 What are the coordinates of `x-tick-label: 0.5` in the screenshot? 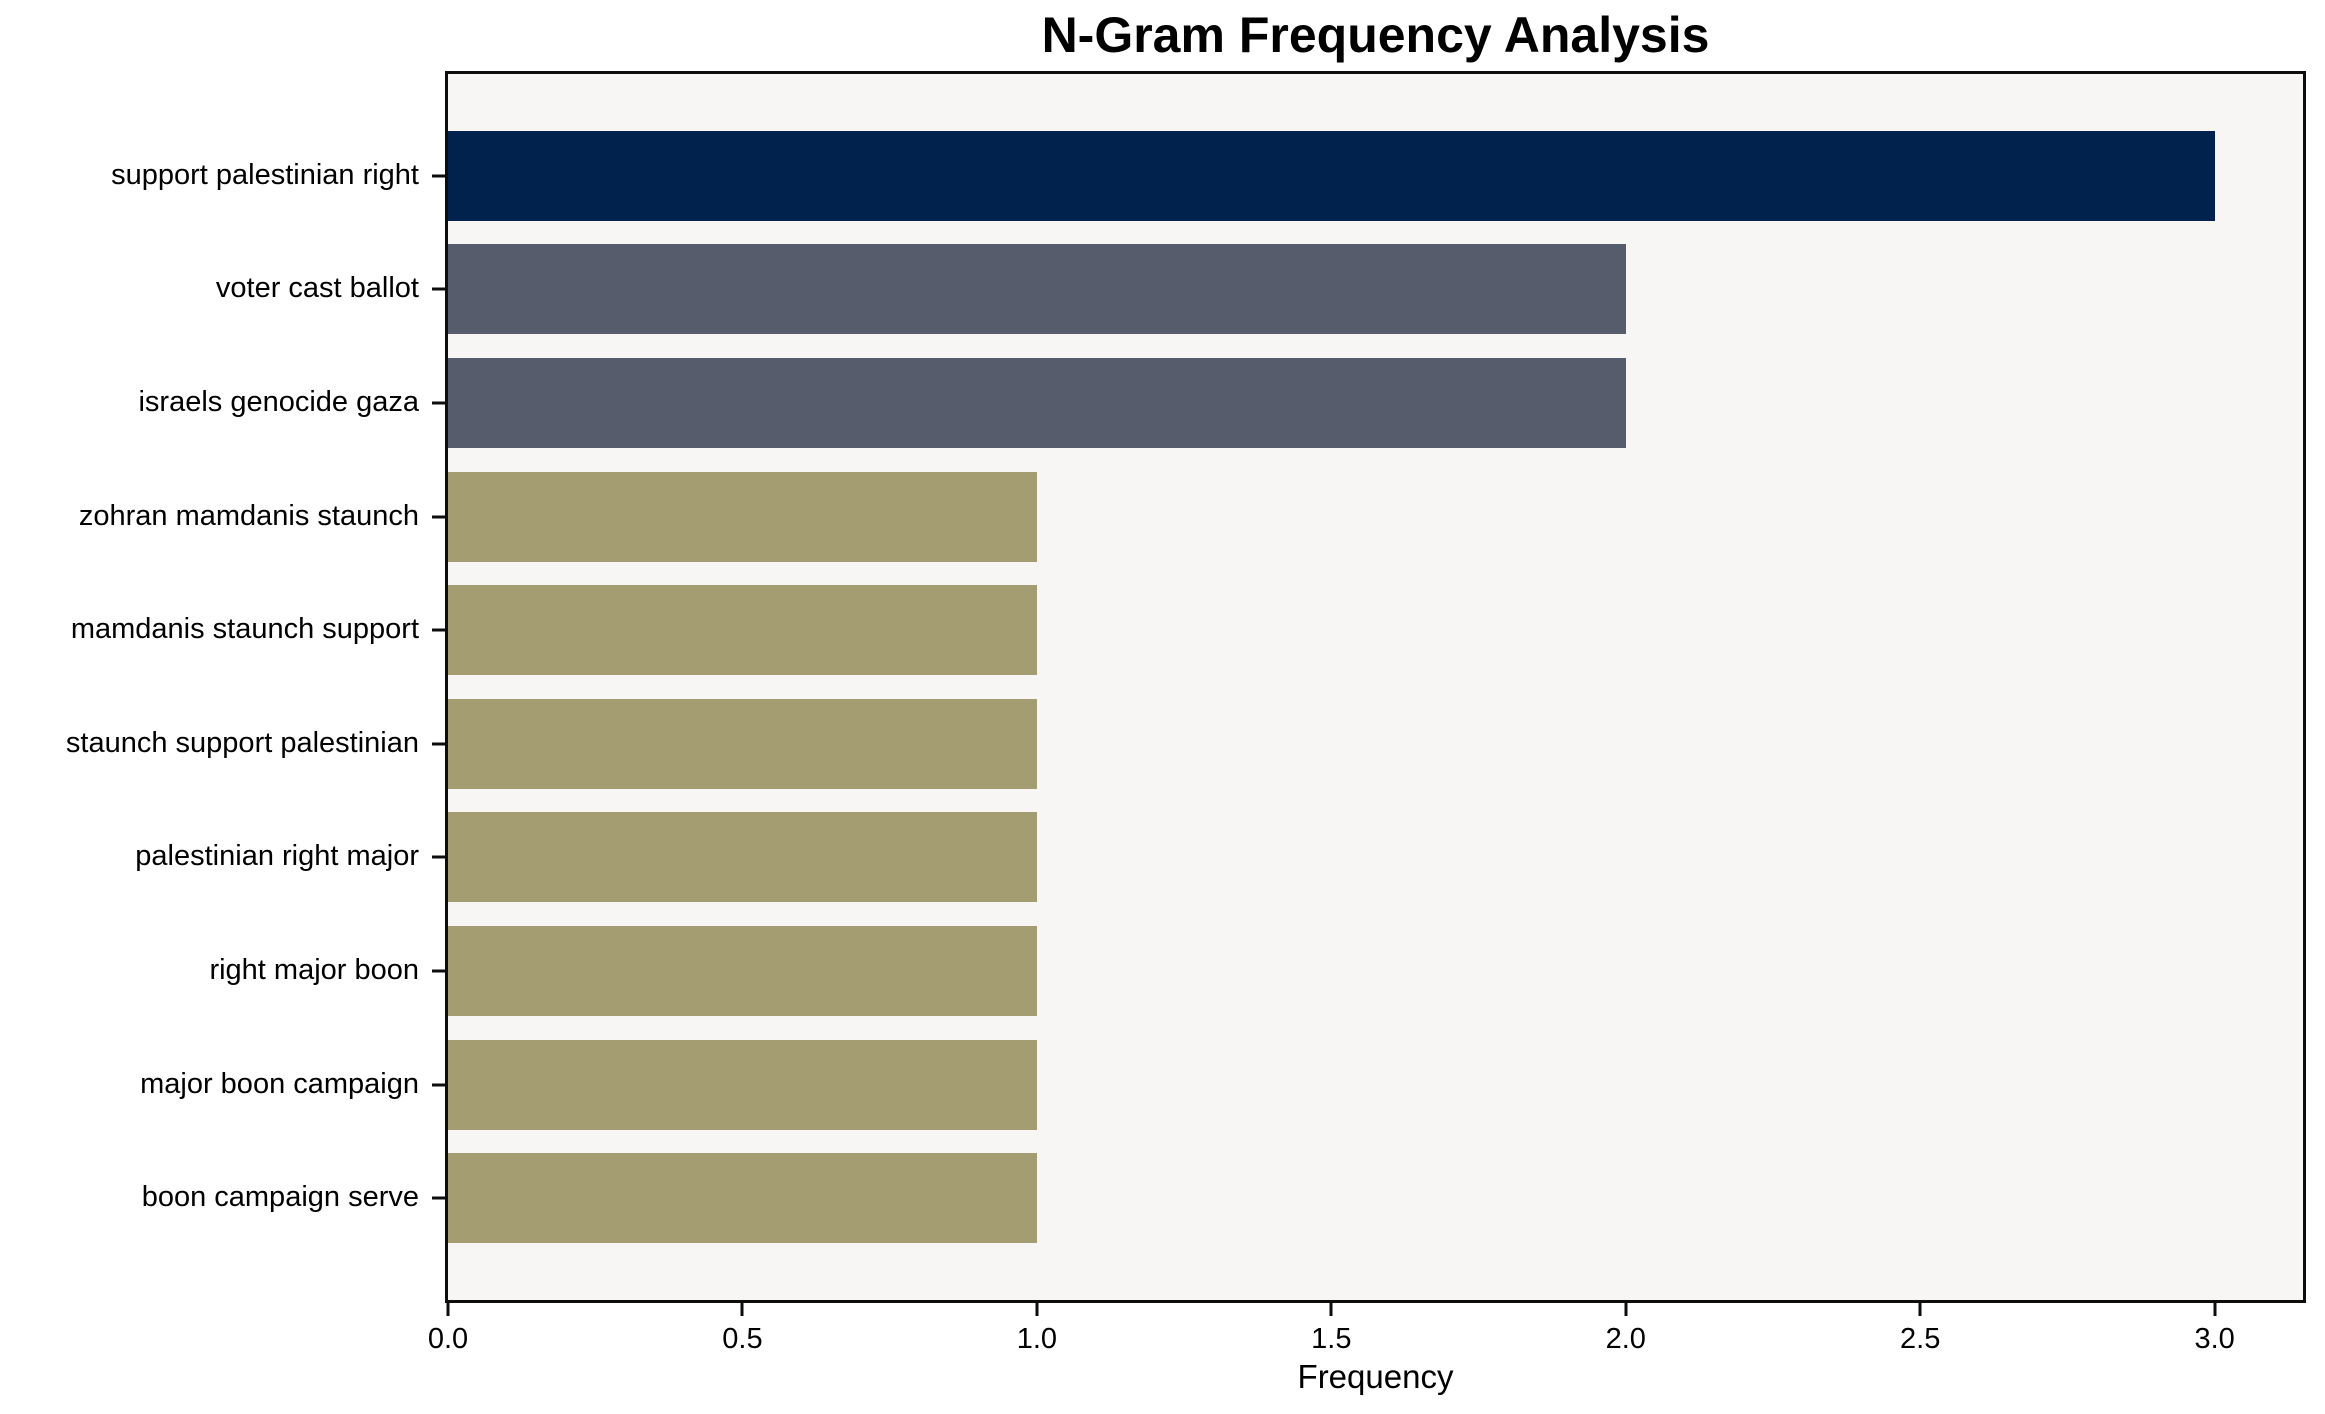 It's located at (742, 1339).